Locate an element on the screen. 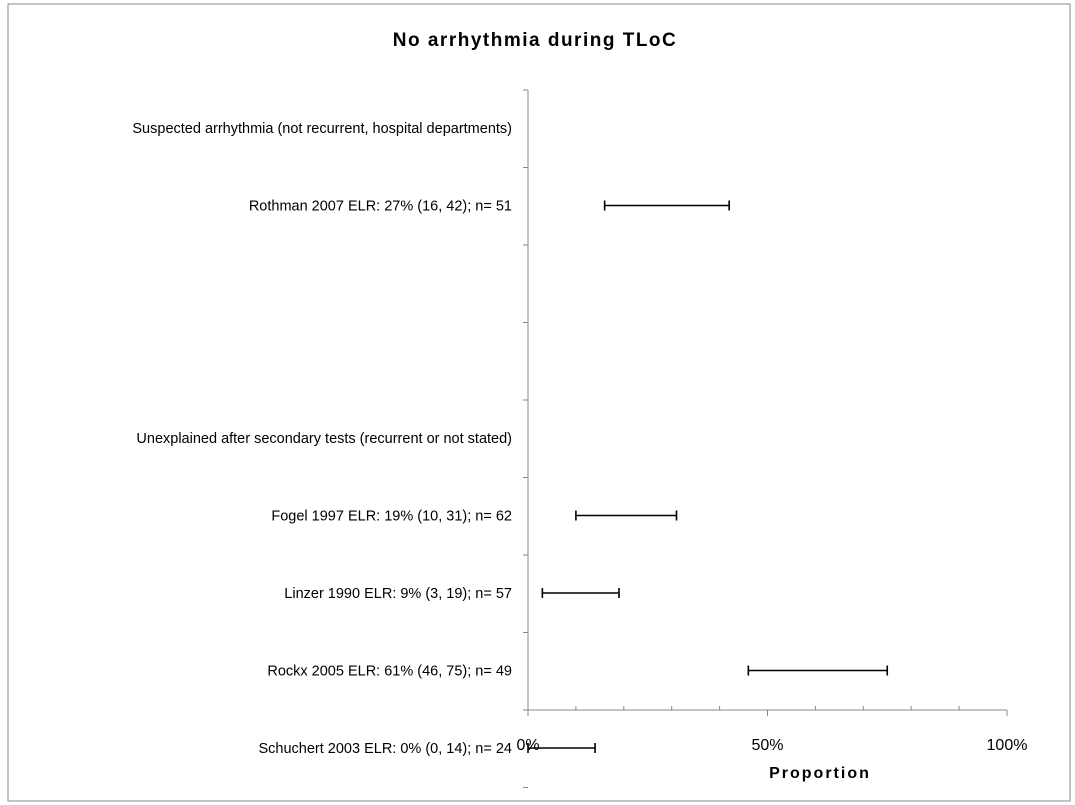  x-axis-title: Proportion is located at coordinates (820, 773).